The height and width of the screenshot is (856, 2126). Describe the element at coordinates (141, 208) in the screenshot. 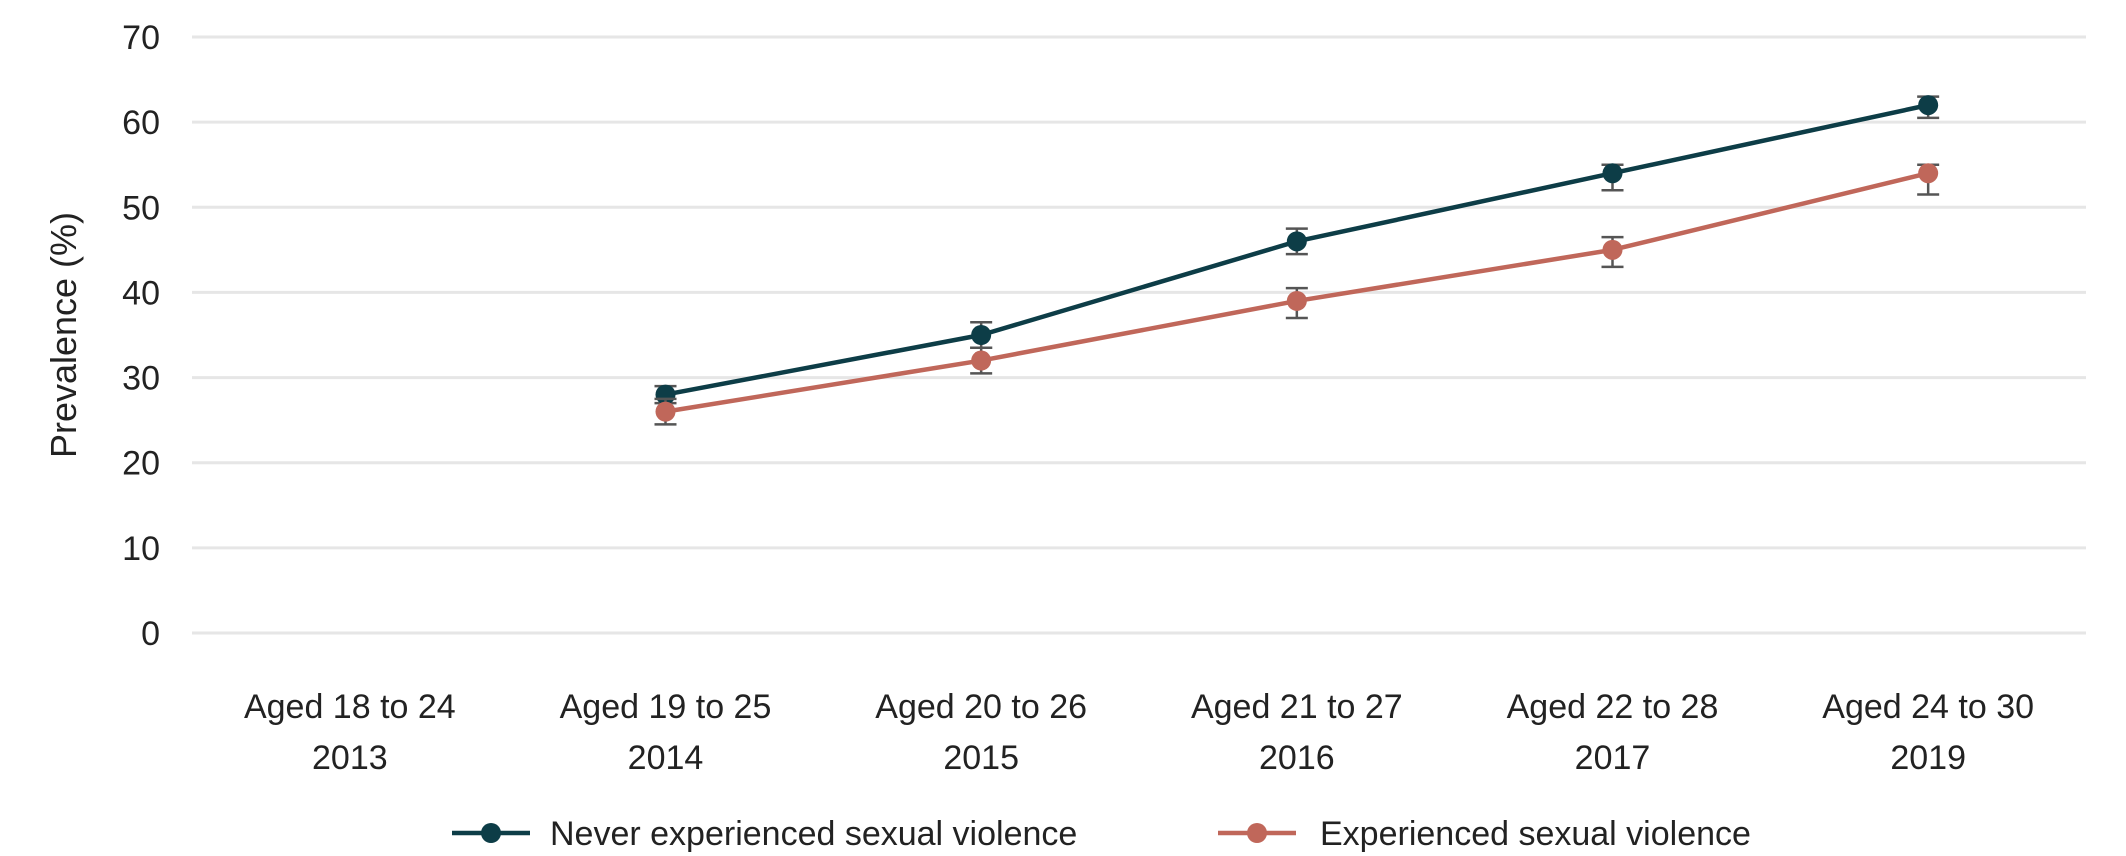

I see `y-tick-label: 50` at that location.